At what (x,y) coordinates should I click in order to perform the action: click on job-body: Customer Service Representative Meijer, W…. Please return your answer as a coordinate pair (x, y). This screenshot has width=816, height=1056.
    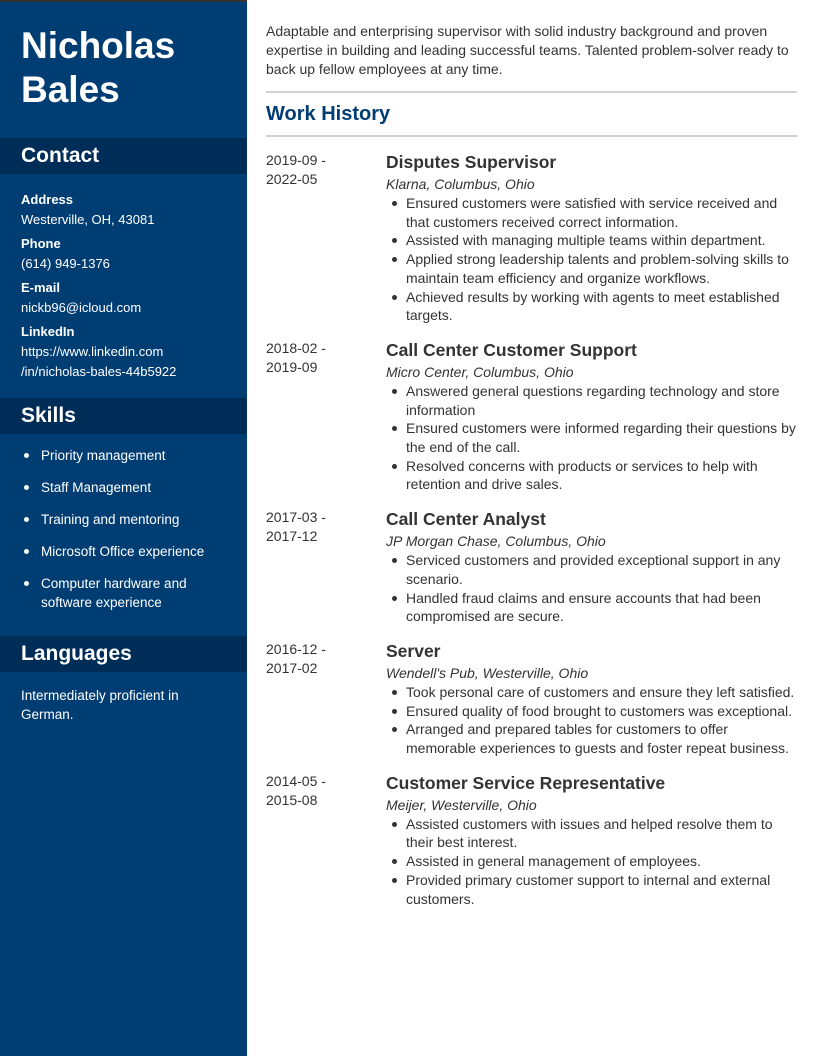
    Looking at the image, I should click on (591, 840).